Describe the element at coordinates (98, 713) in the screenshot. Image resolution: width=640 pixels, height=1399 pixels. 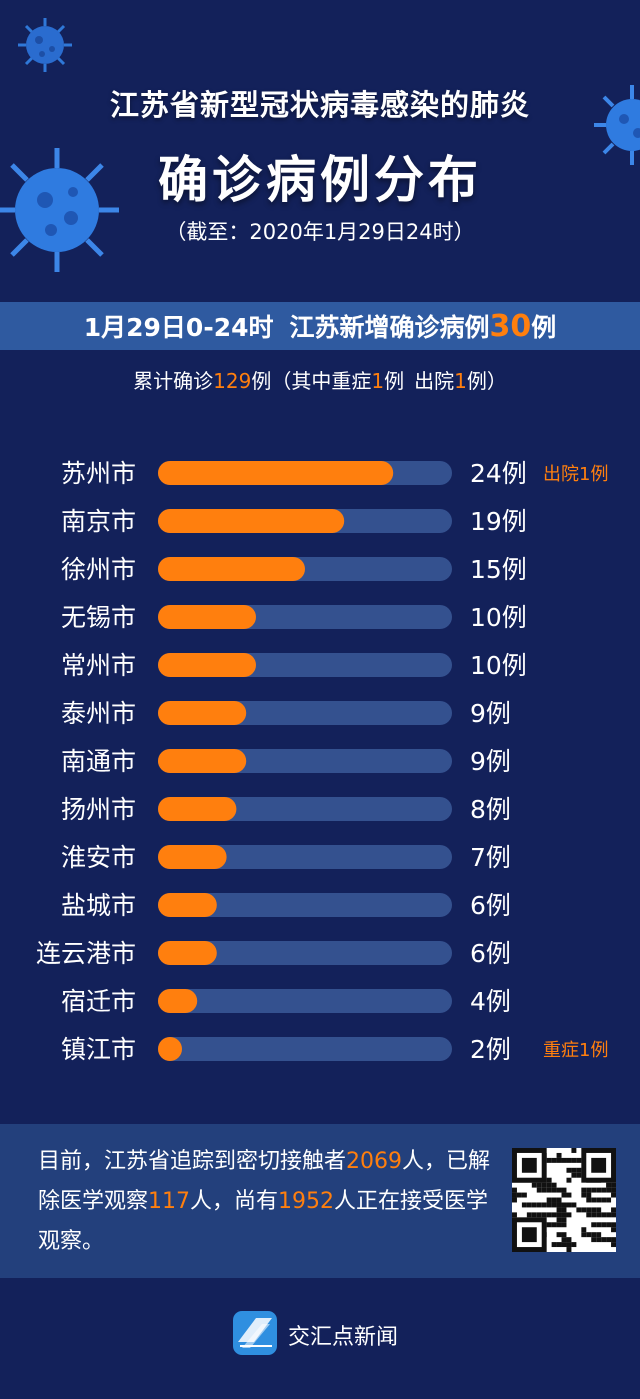
I see `category-label: 泰州市` at that location.